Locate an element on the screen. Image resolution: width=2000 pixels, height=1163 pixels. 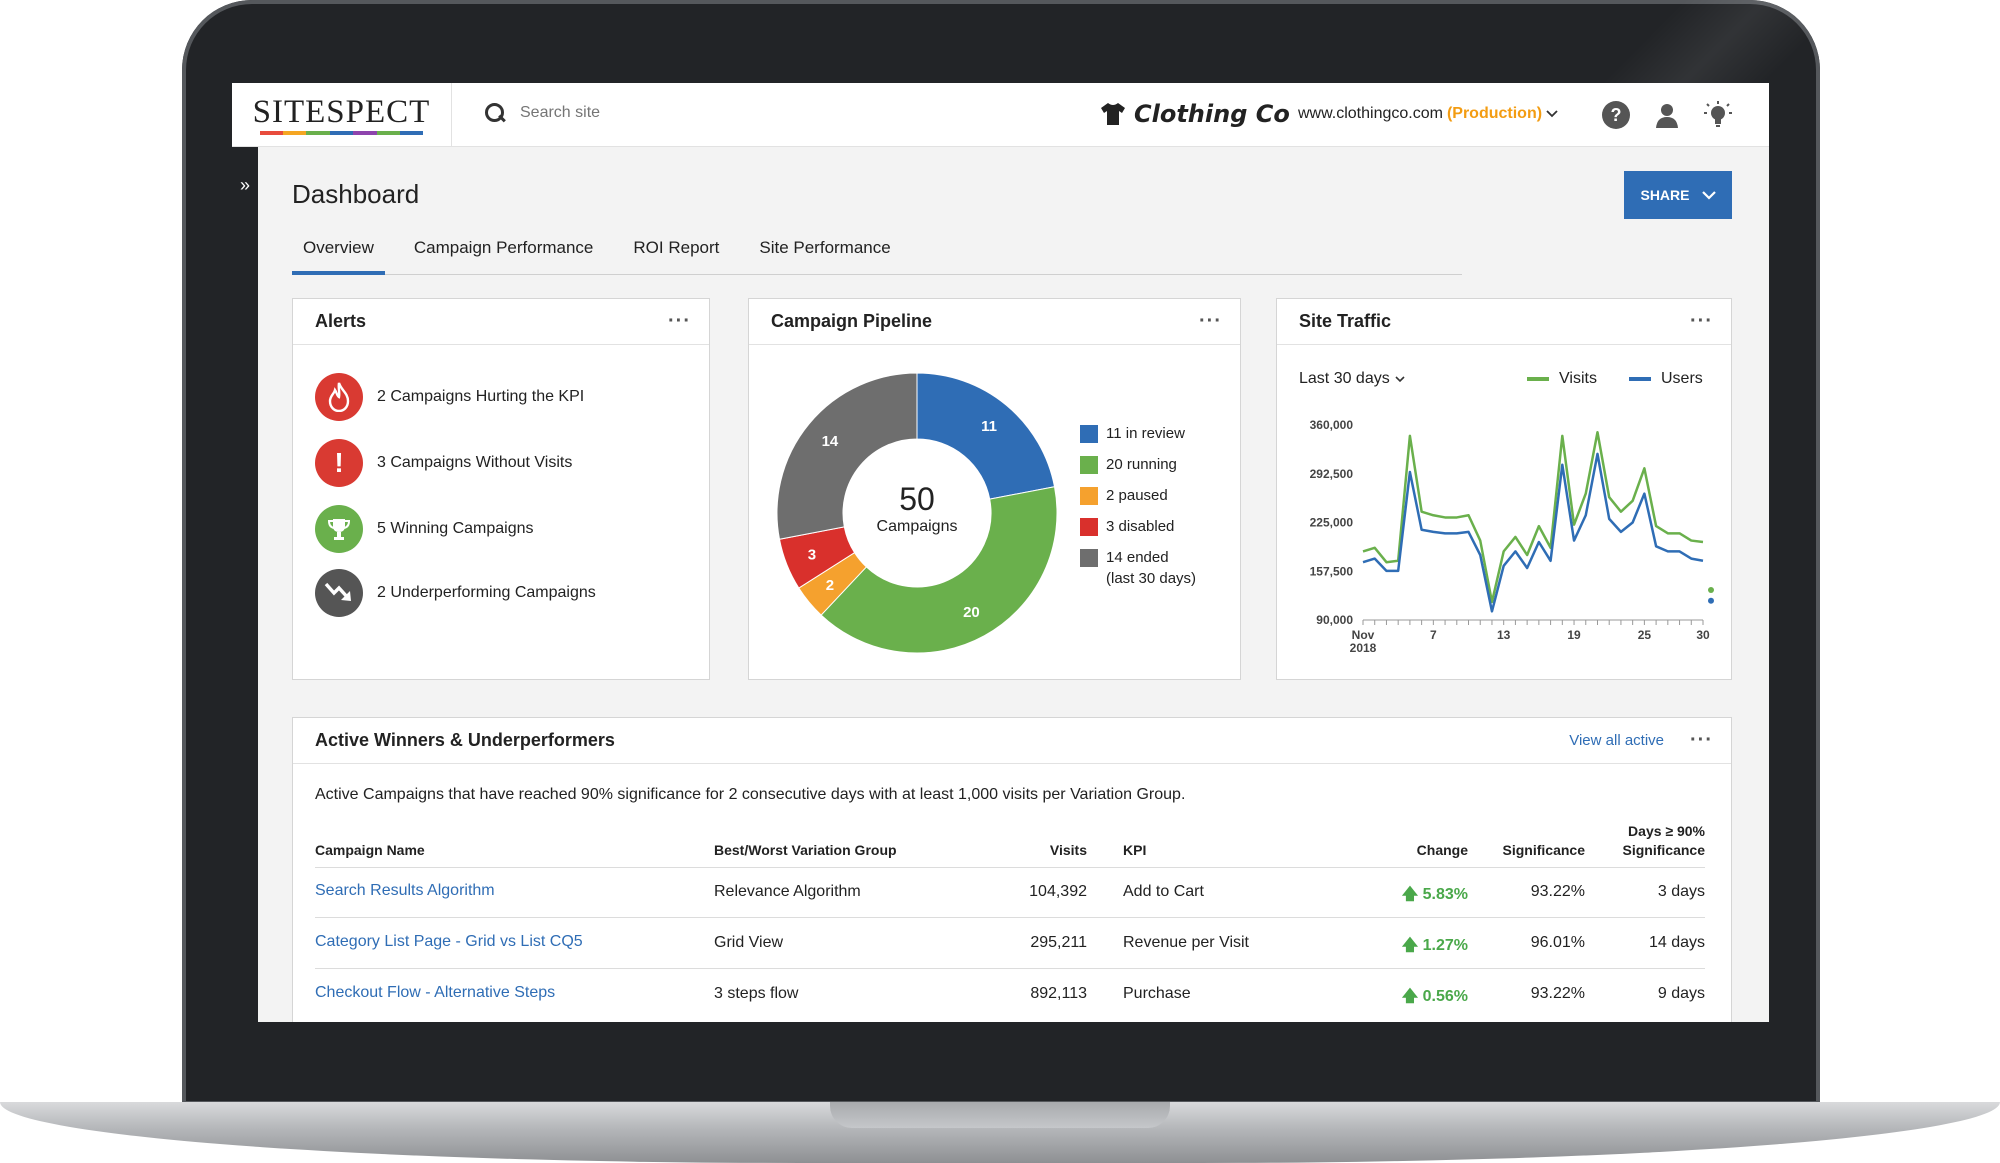
legend-label: 2 paused is located at coordinates (1137, 495).